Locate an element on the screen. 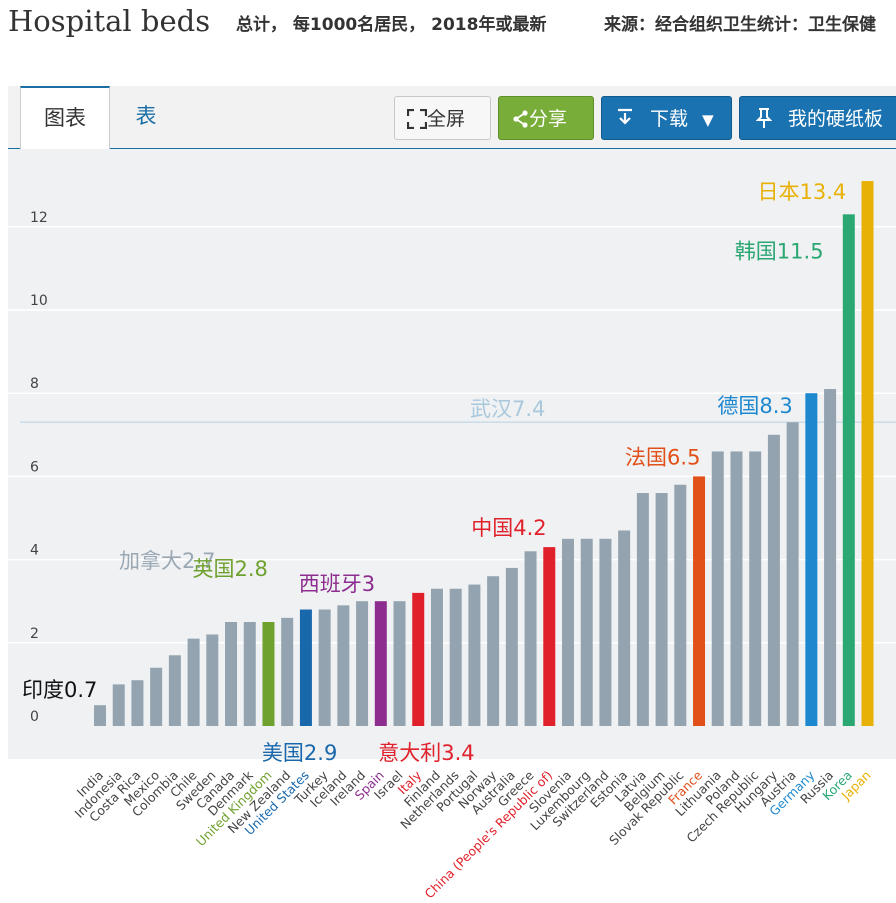 The image size is (896, 903). fullscreen-label: 全屏 is located at coordinates (446, 119).